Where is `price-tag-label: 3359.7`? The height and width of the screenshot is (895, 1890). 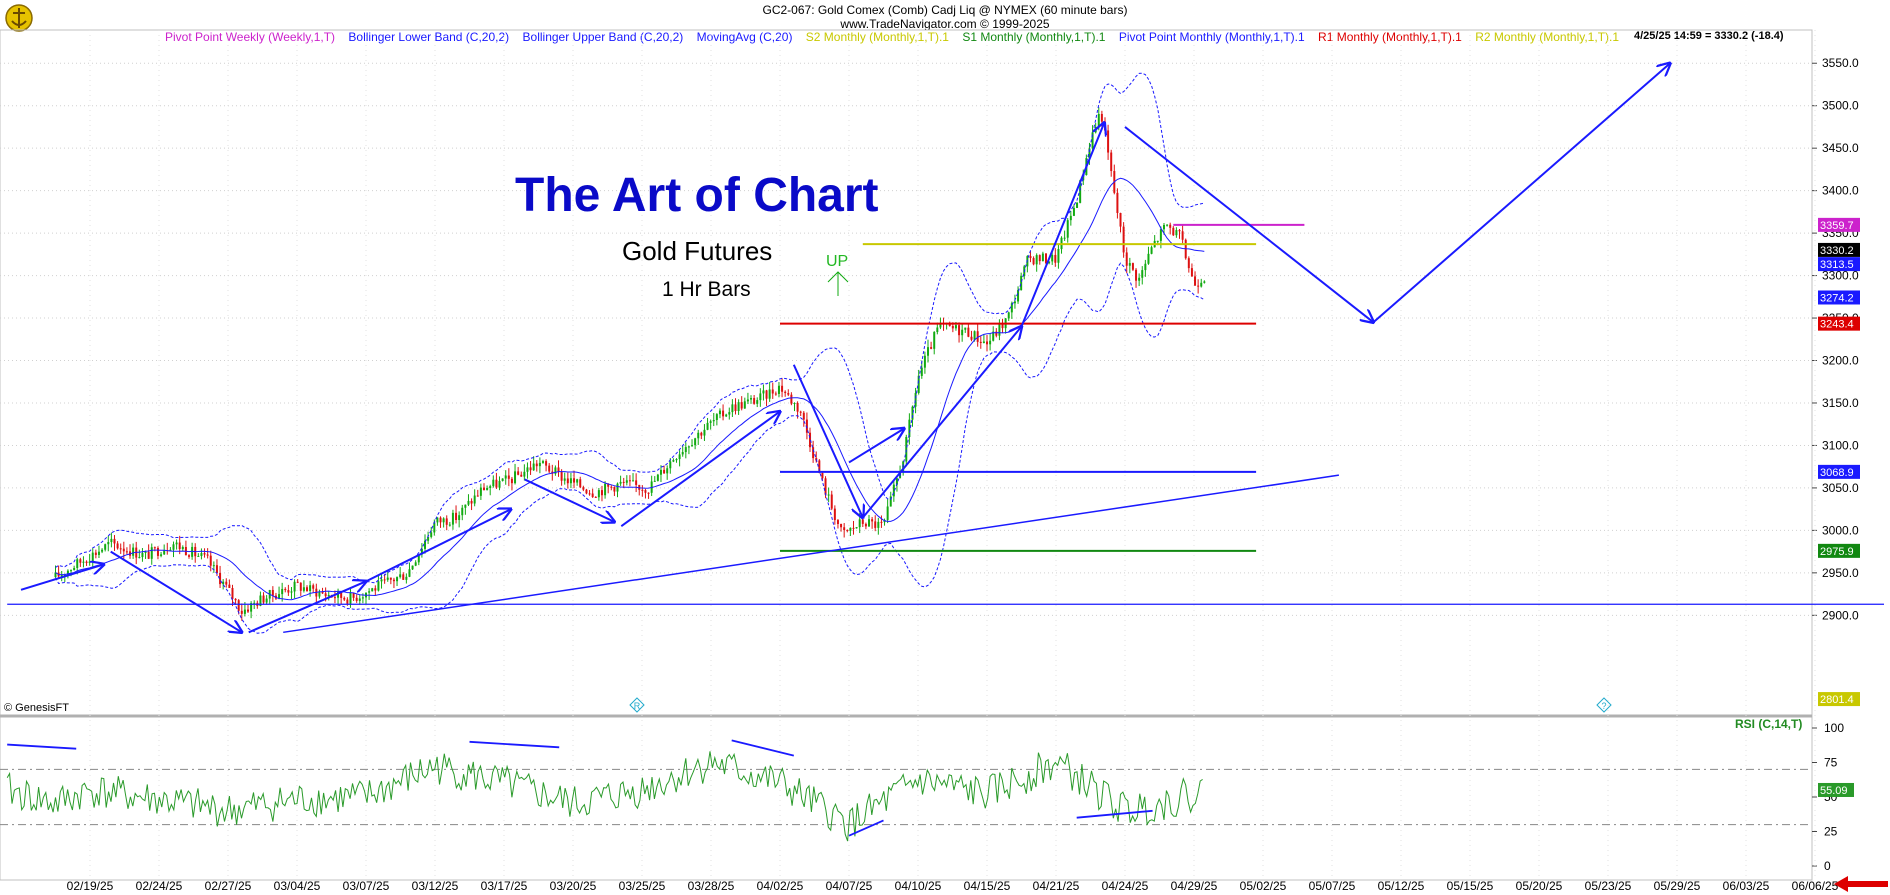 price-tag-label: 3359.7 is located at coordinates (1837, 226).